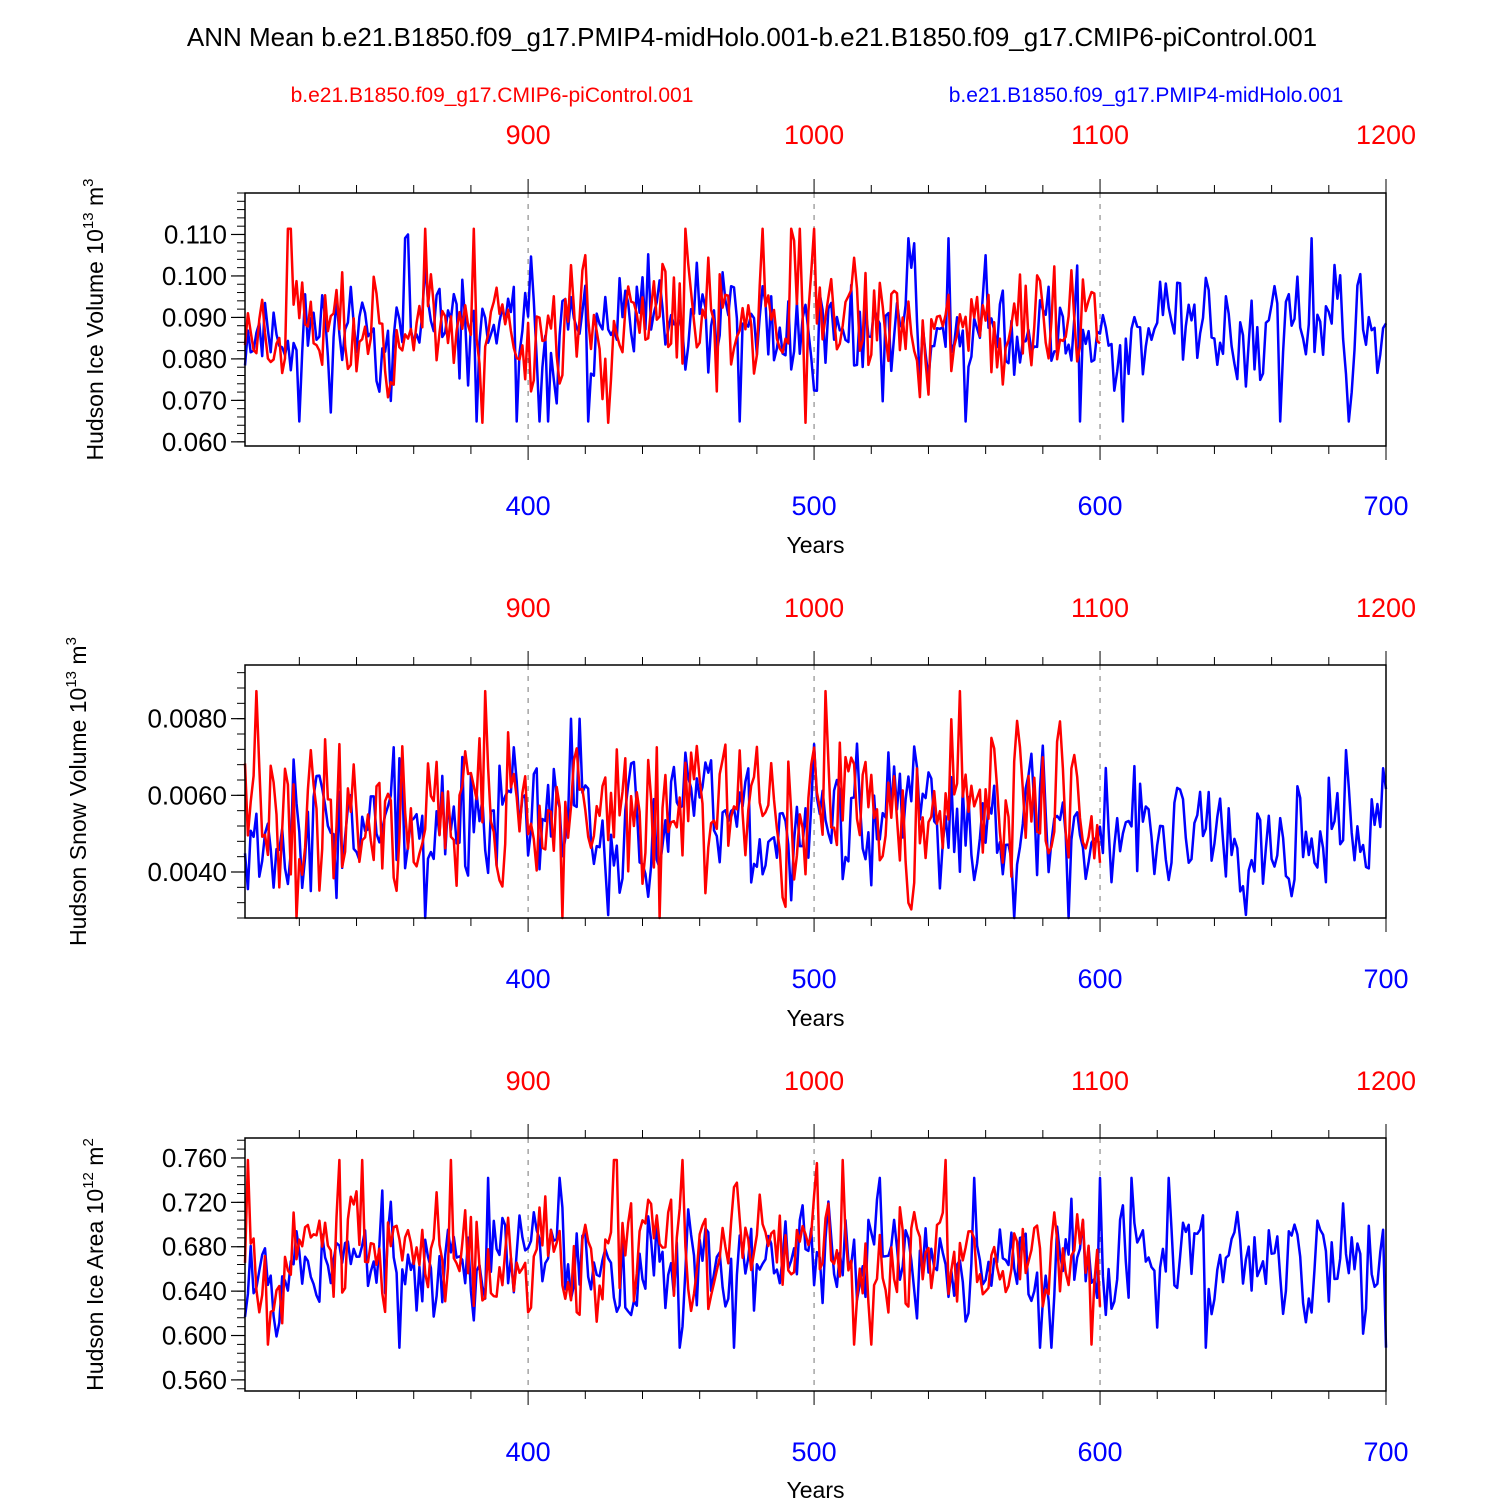 This screenshot has width=1500, height=1500. I want to click on y-tick-label: 0.110, so click(195, 234).